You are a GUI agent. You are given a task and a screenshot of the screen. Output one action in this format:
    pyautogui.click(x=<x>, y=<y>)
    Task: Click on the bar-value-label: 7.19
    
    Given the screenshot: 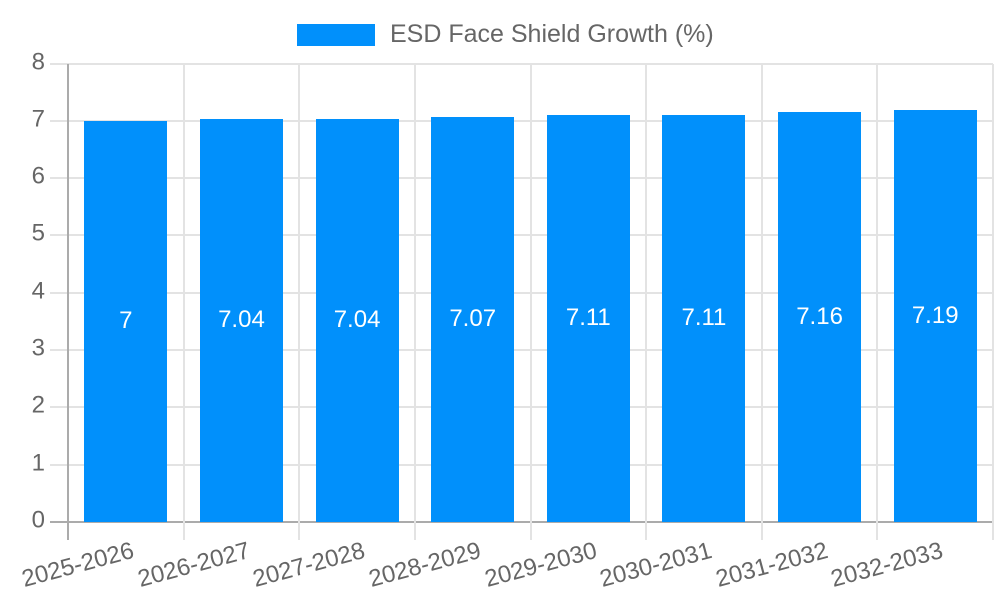 What is the action you would take?
    pyautogui.click(x=935, y=315)
    